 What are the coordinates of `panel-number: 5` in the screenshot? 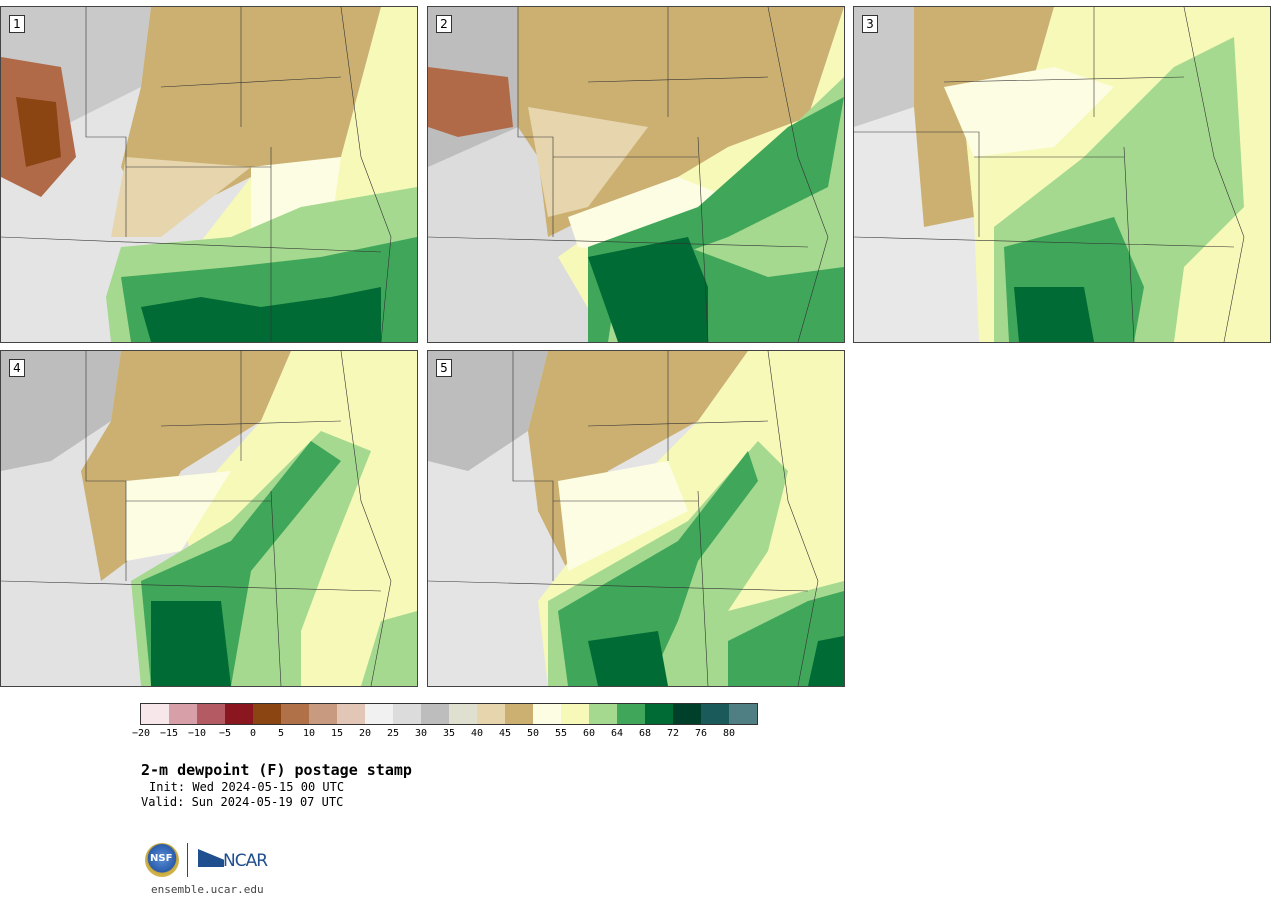 It's located at (444, 368).